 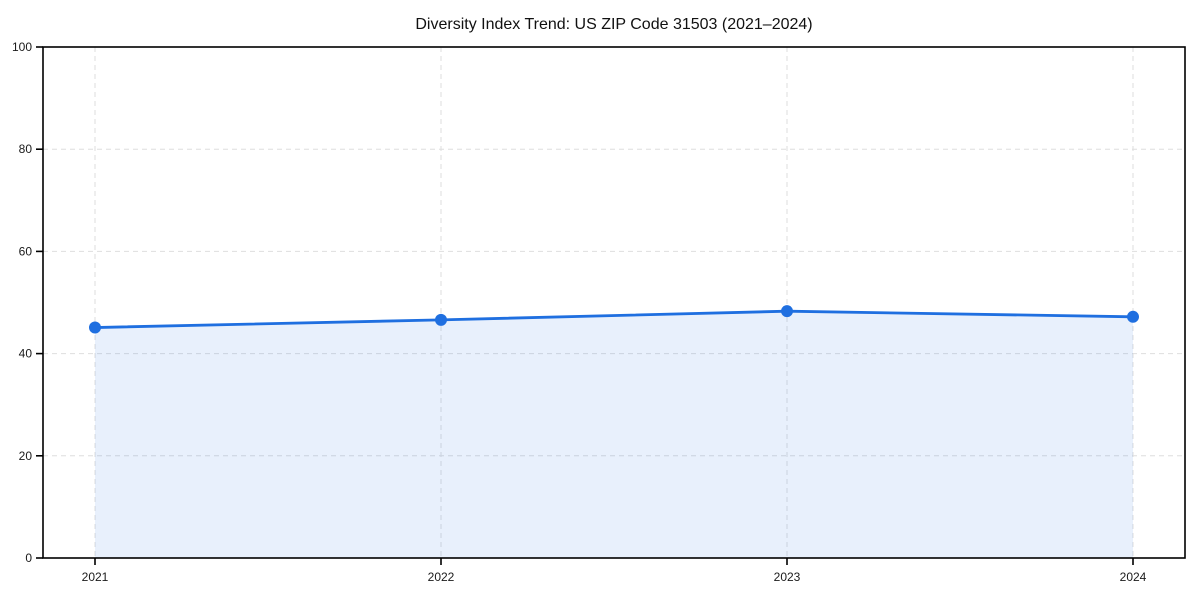 I want to click on y-tick-label-0: 0, so click(x=28, y=558).